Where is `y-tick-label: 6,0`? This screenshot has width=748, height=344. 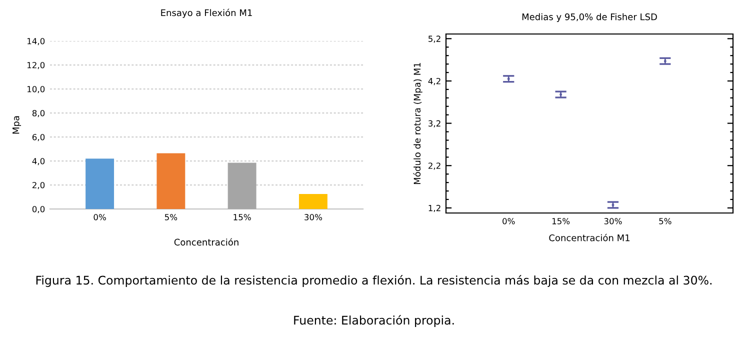
y-tick-label: 6,0 is located at coordinates (38, 138).